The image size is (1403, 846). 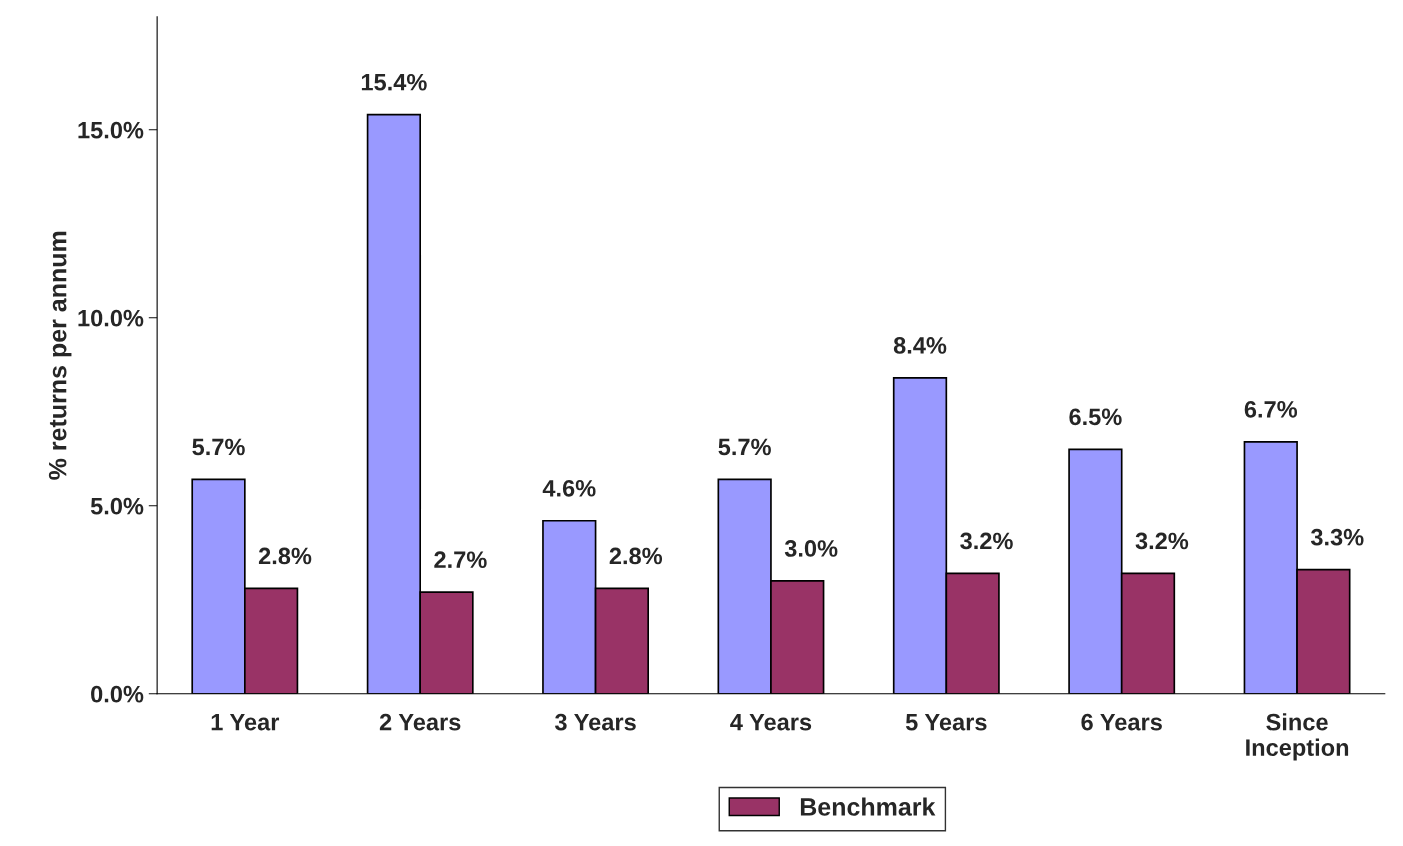 I want to click on y-tick-label: 15.0%, so click(x=111, y=130).